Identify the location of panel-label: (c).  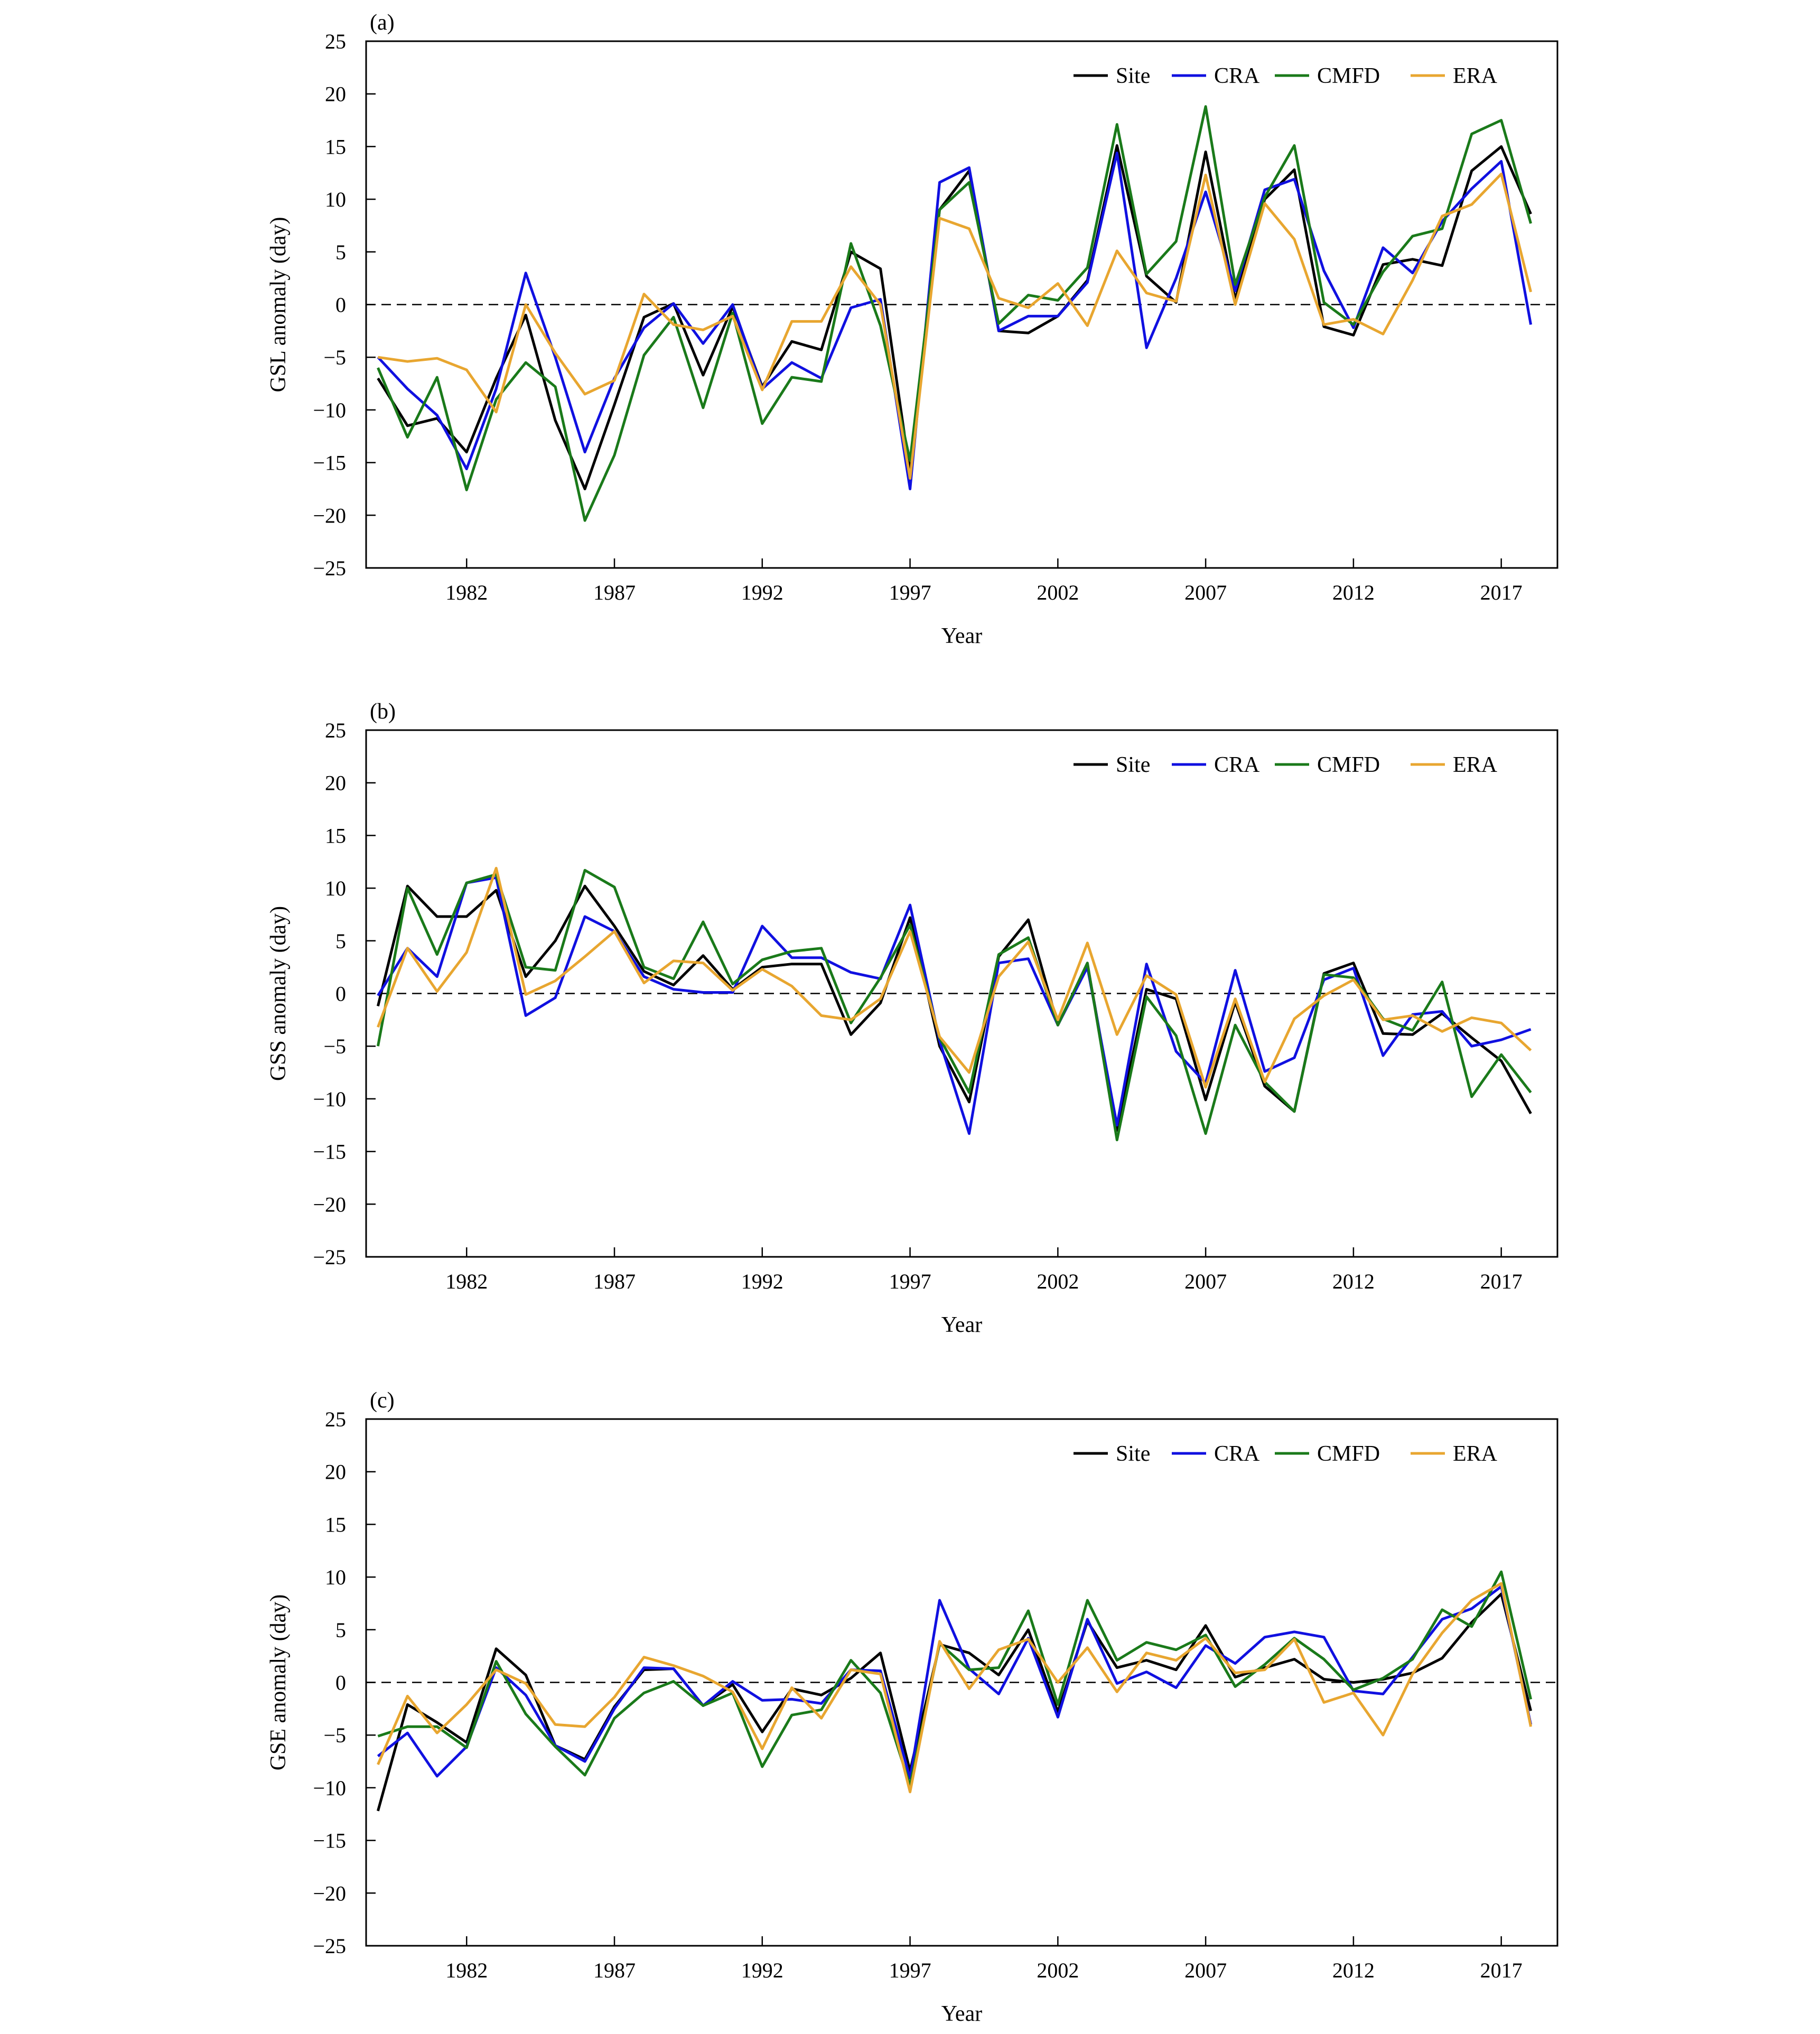
(382, 1400).